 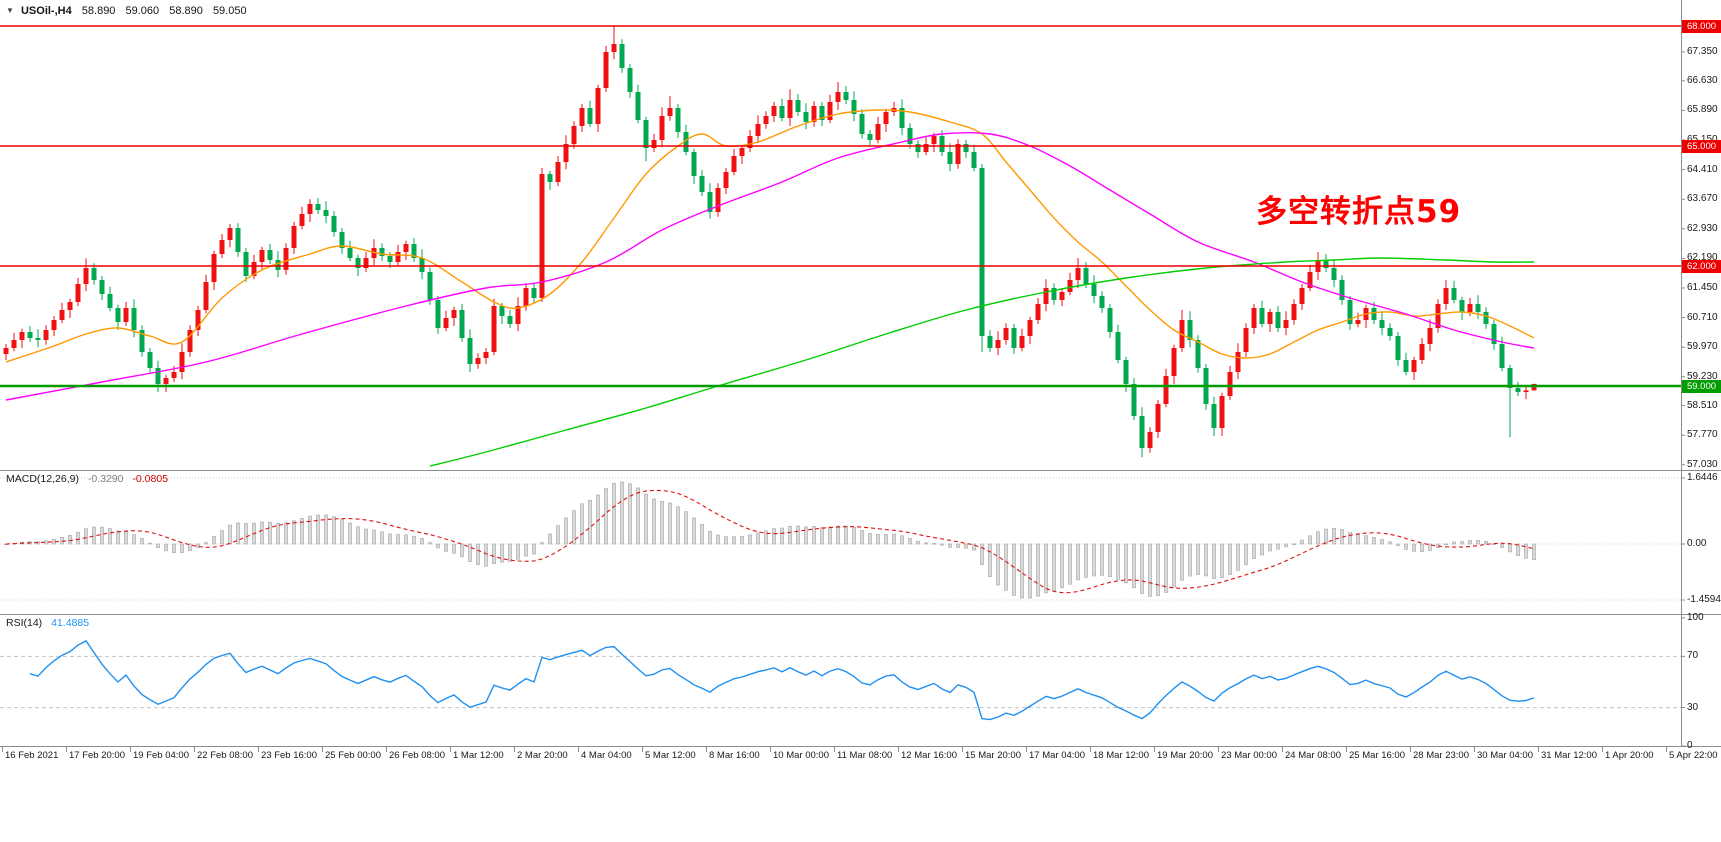 What do you see at coordinates (1693, 655) in the screenshot?
I see `rsi-scale-label: 70` at bounding box center [1693, 655].